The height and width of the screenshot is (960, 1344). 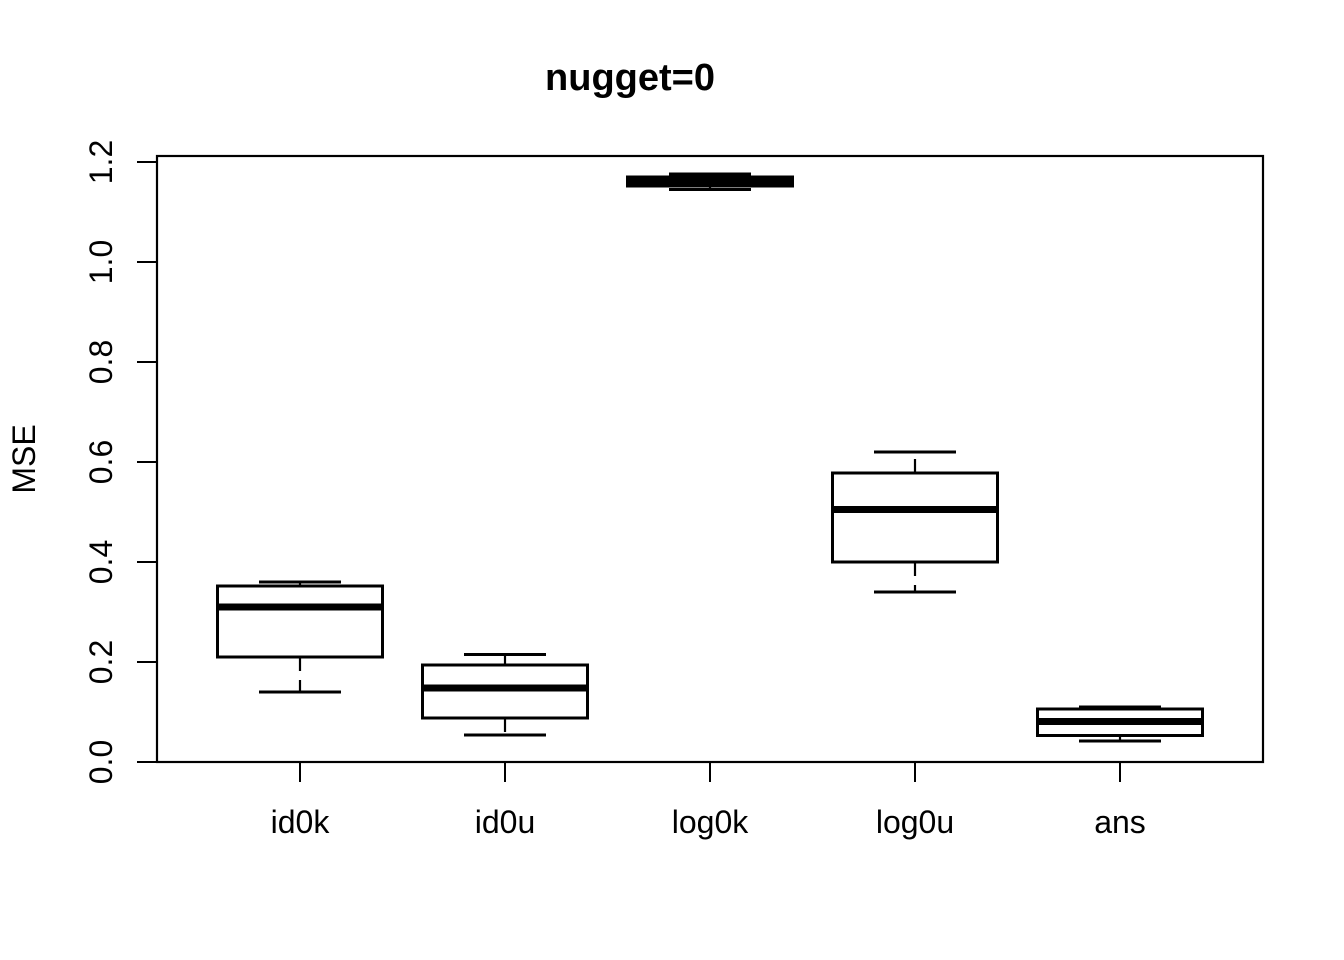 What do you see at coordinates (630, 78) in the screenshot?
I see `chart-title: nugget=0` at bounding box center [630, 78].